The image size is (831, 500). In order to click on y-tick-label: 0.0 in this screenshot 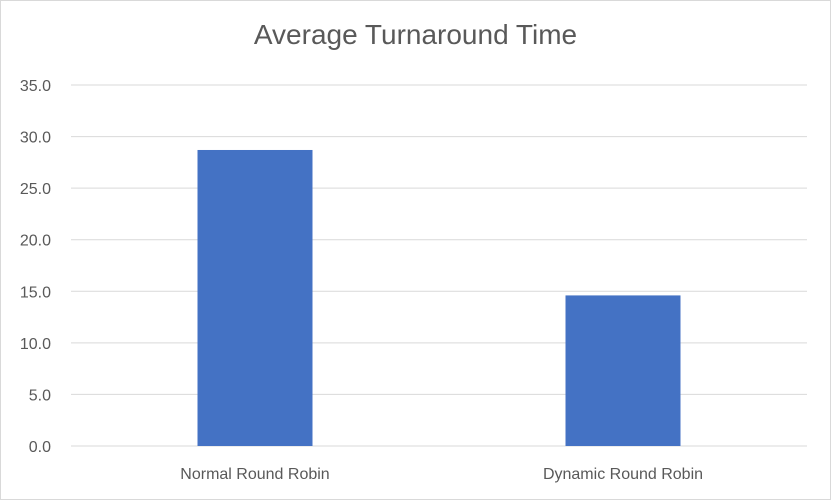, I will do `click(40, 447)`.